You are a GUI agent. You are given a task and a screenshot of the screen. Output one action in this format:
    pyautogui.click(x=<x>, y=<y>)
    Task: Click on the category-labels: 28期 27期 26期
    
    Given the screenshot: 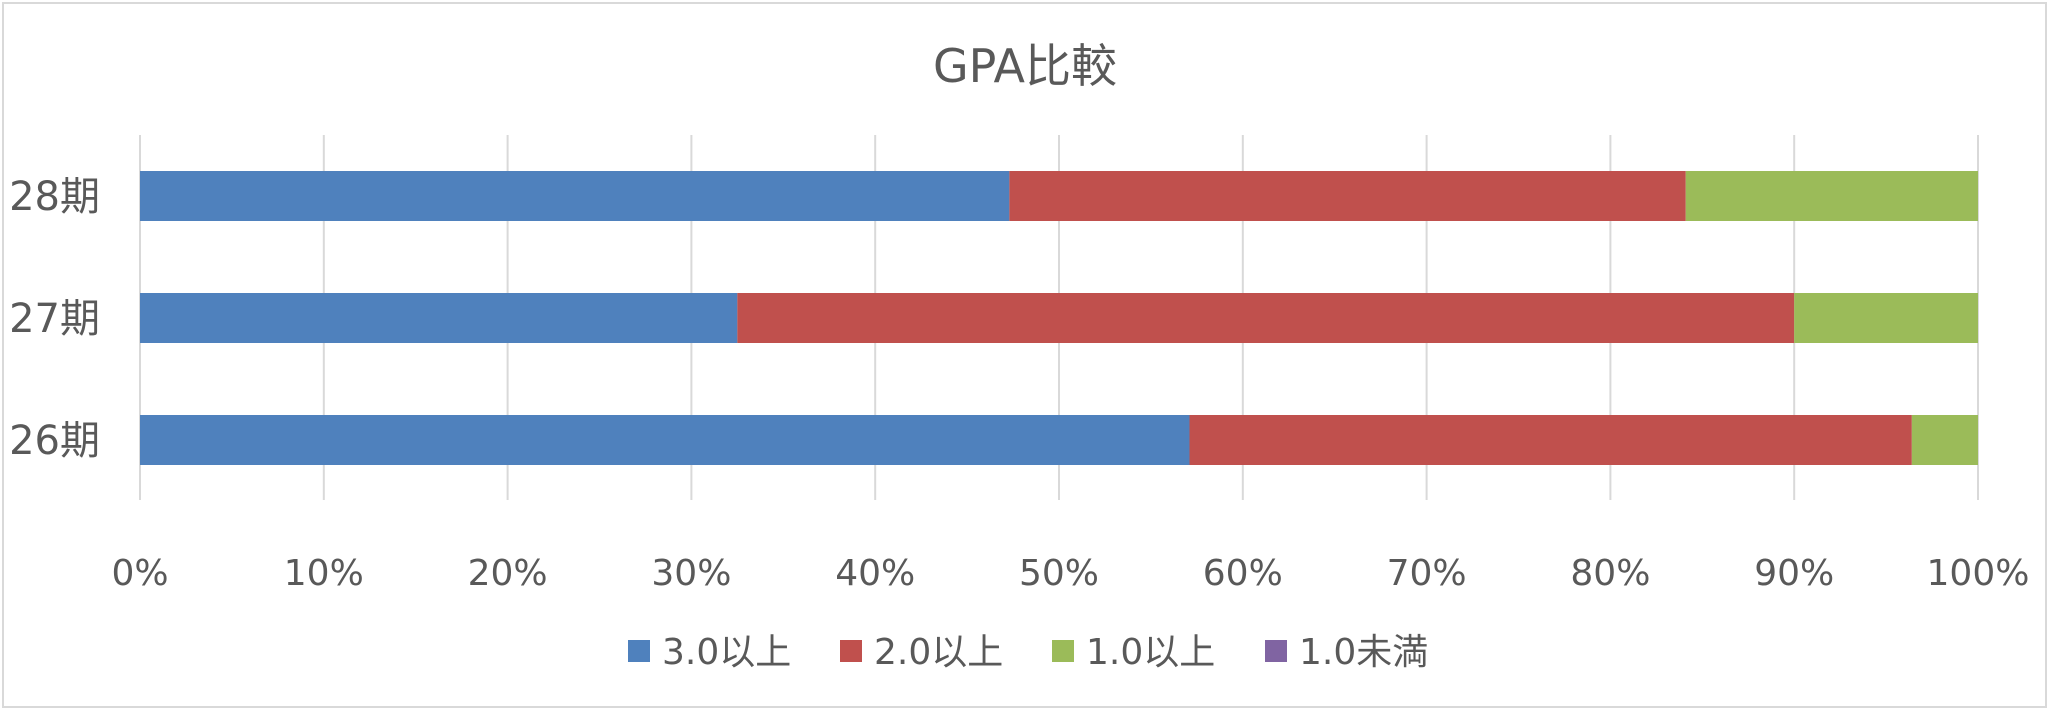 What is the action you would take?
    pyautogui.click(x=54, y=319)
    